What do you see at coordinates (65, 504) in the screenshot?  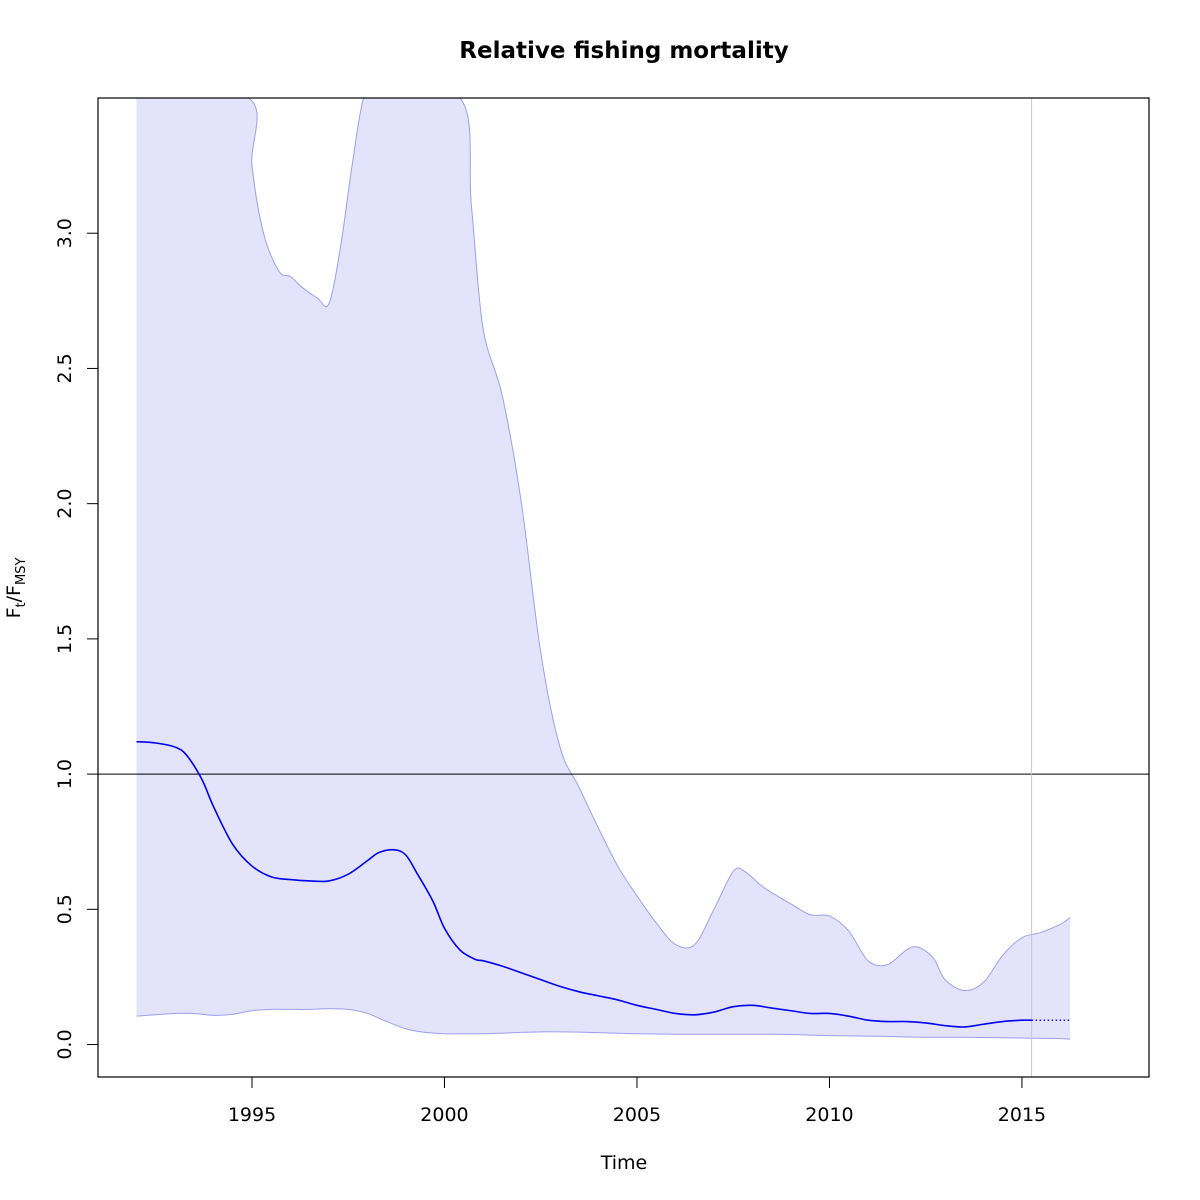 I see `y-tick-label-2.0: 2.0` at bounding box center [65, 504].